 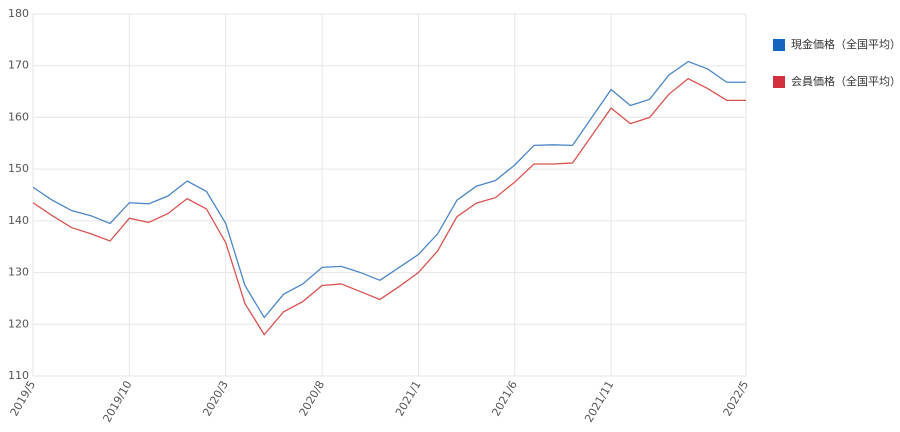 I want to click on x-tick-label: 2021/11, so click(x=599, y=402).